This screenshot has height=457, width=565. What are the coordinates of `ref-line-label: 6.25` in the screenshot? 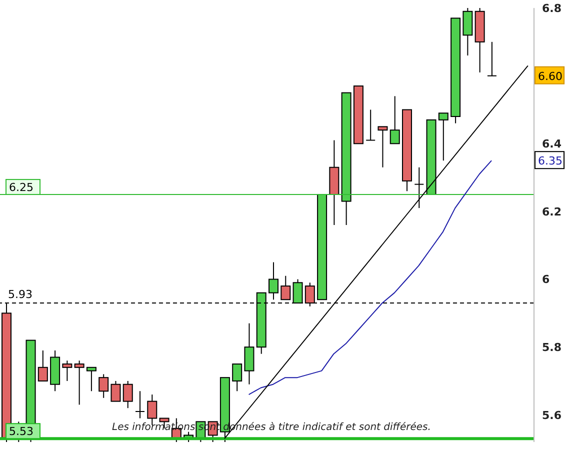 It's located at (21, 187).